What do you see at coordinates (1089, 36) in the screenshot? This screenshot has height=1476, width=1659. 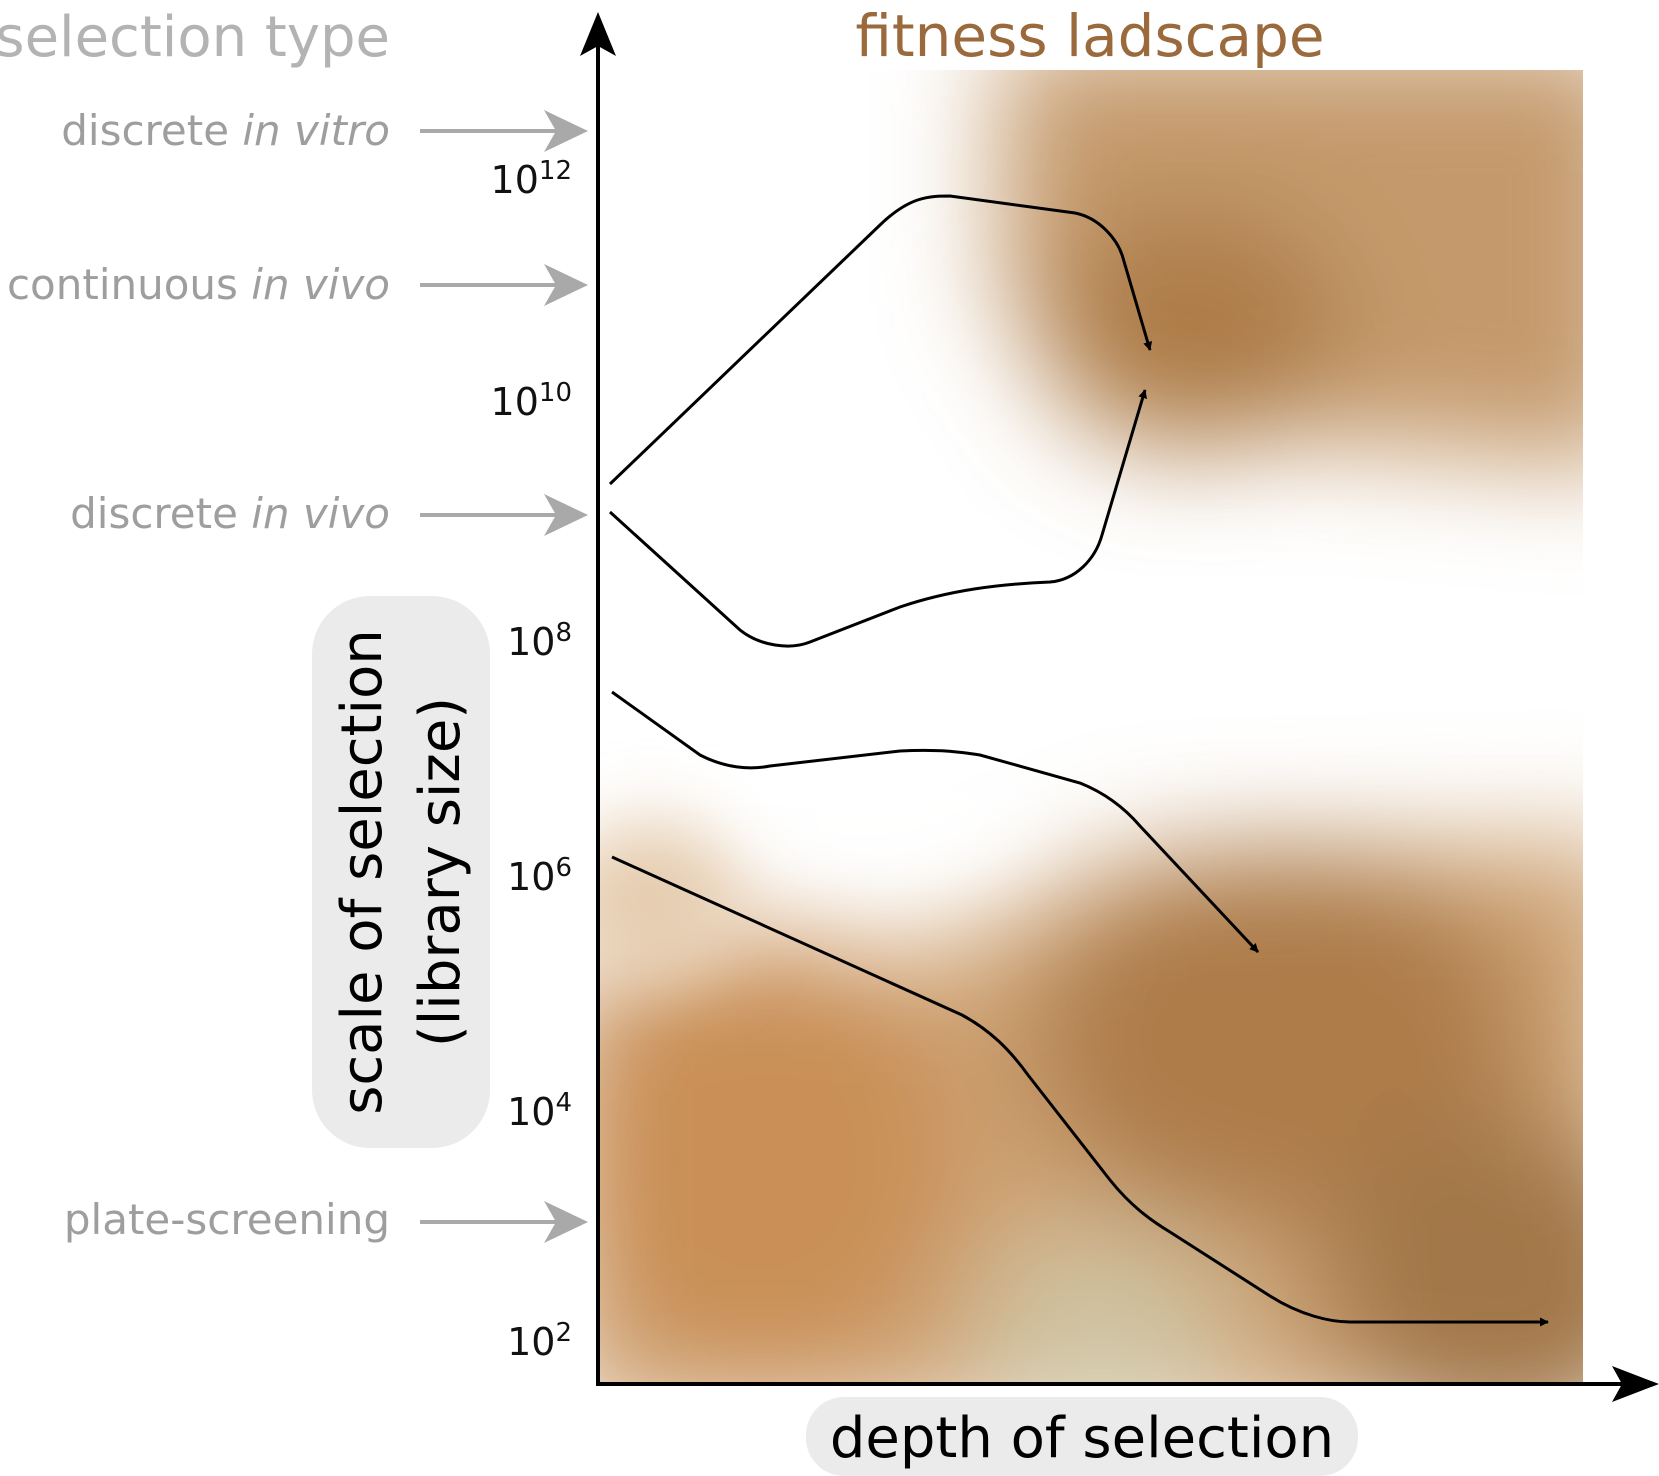 I see `fitness-landscape-title: fitness ladscape` at bounding box center [1089, 36].